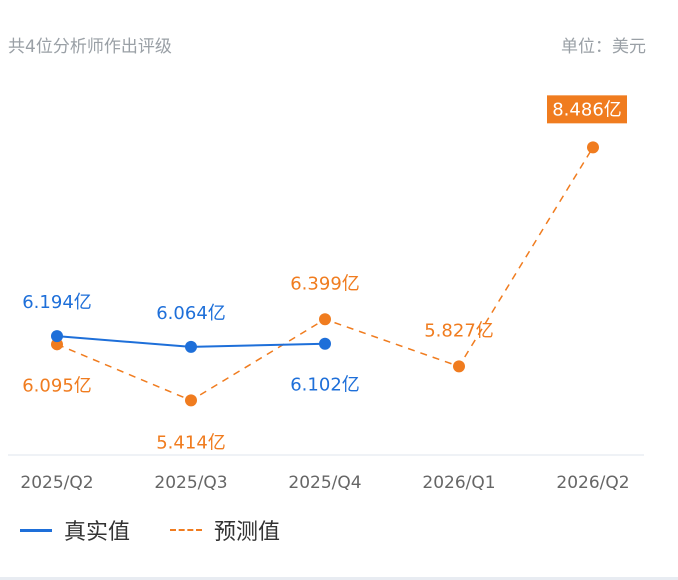 The image size is (678, 580). I want to click on x-tick-label: 2025/Q4, so click(324, 483).